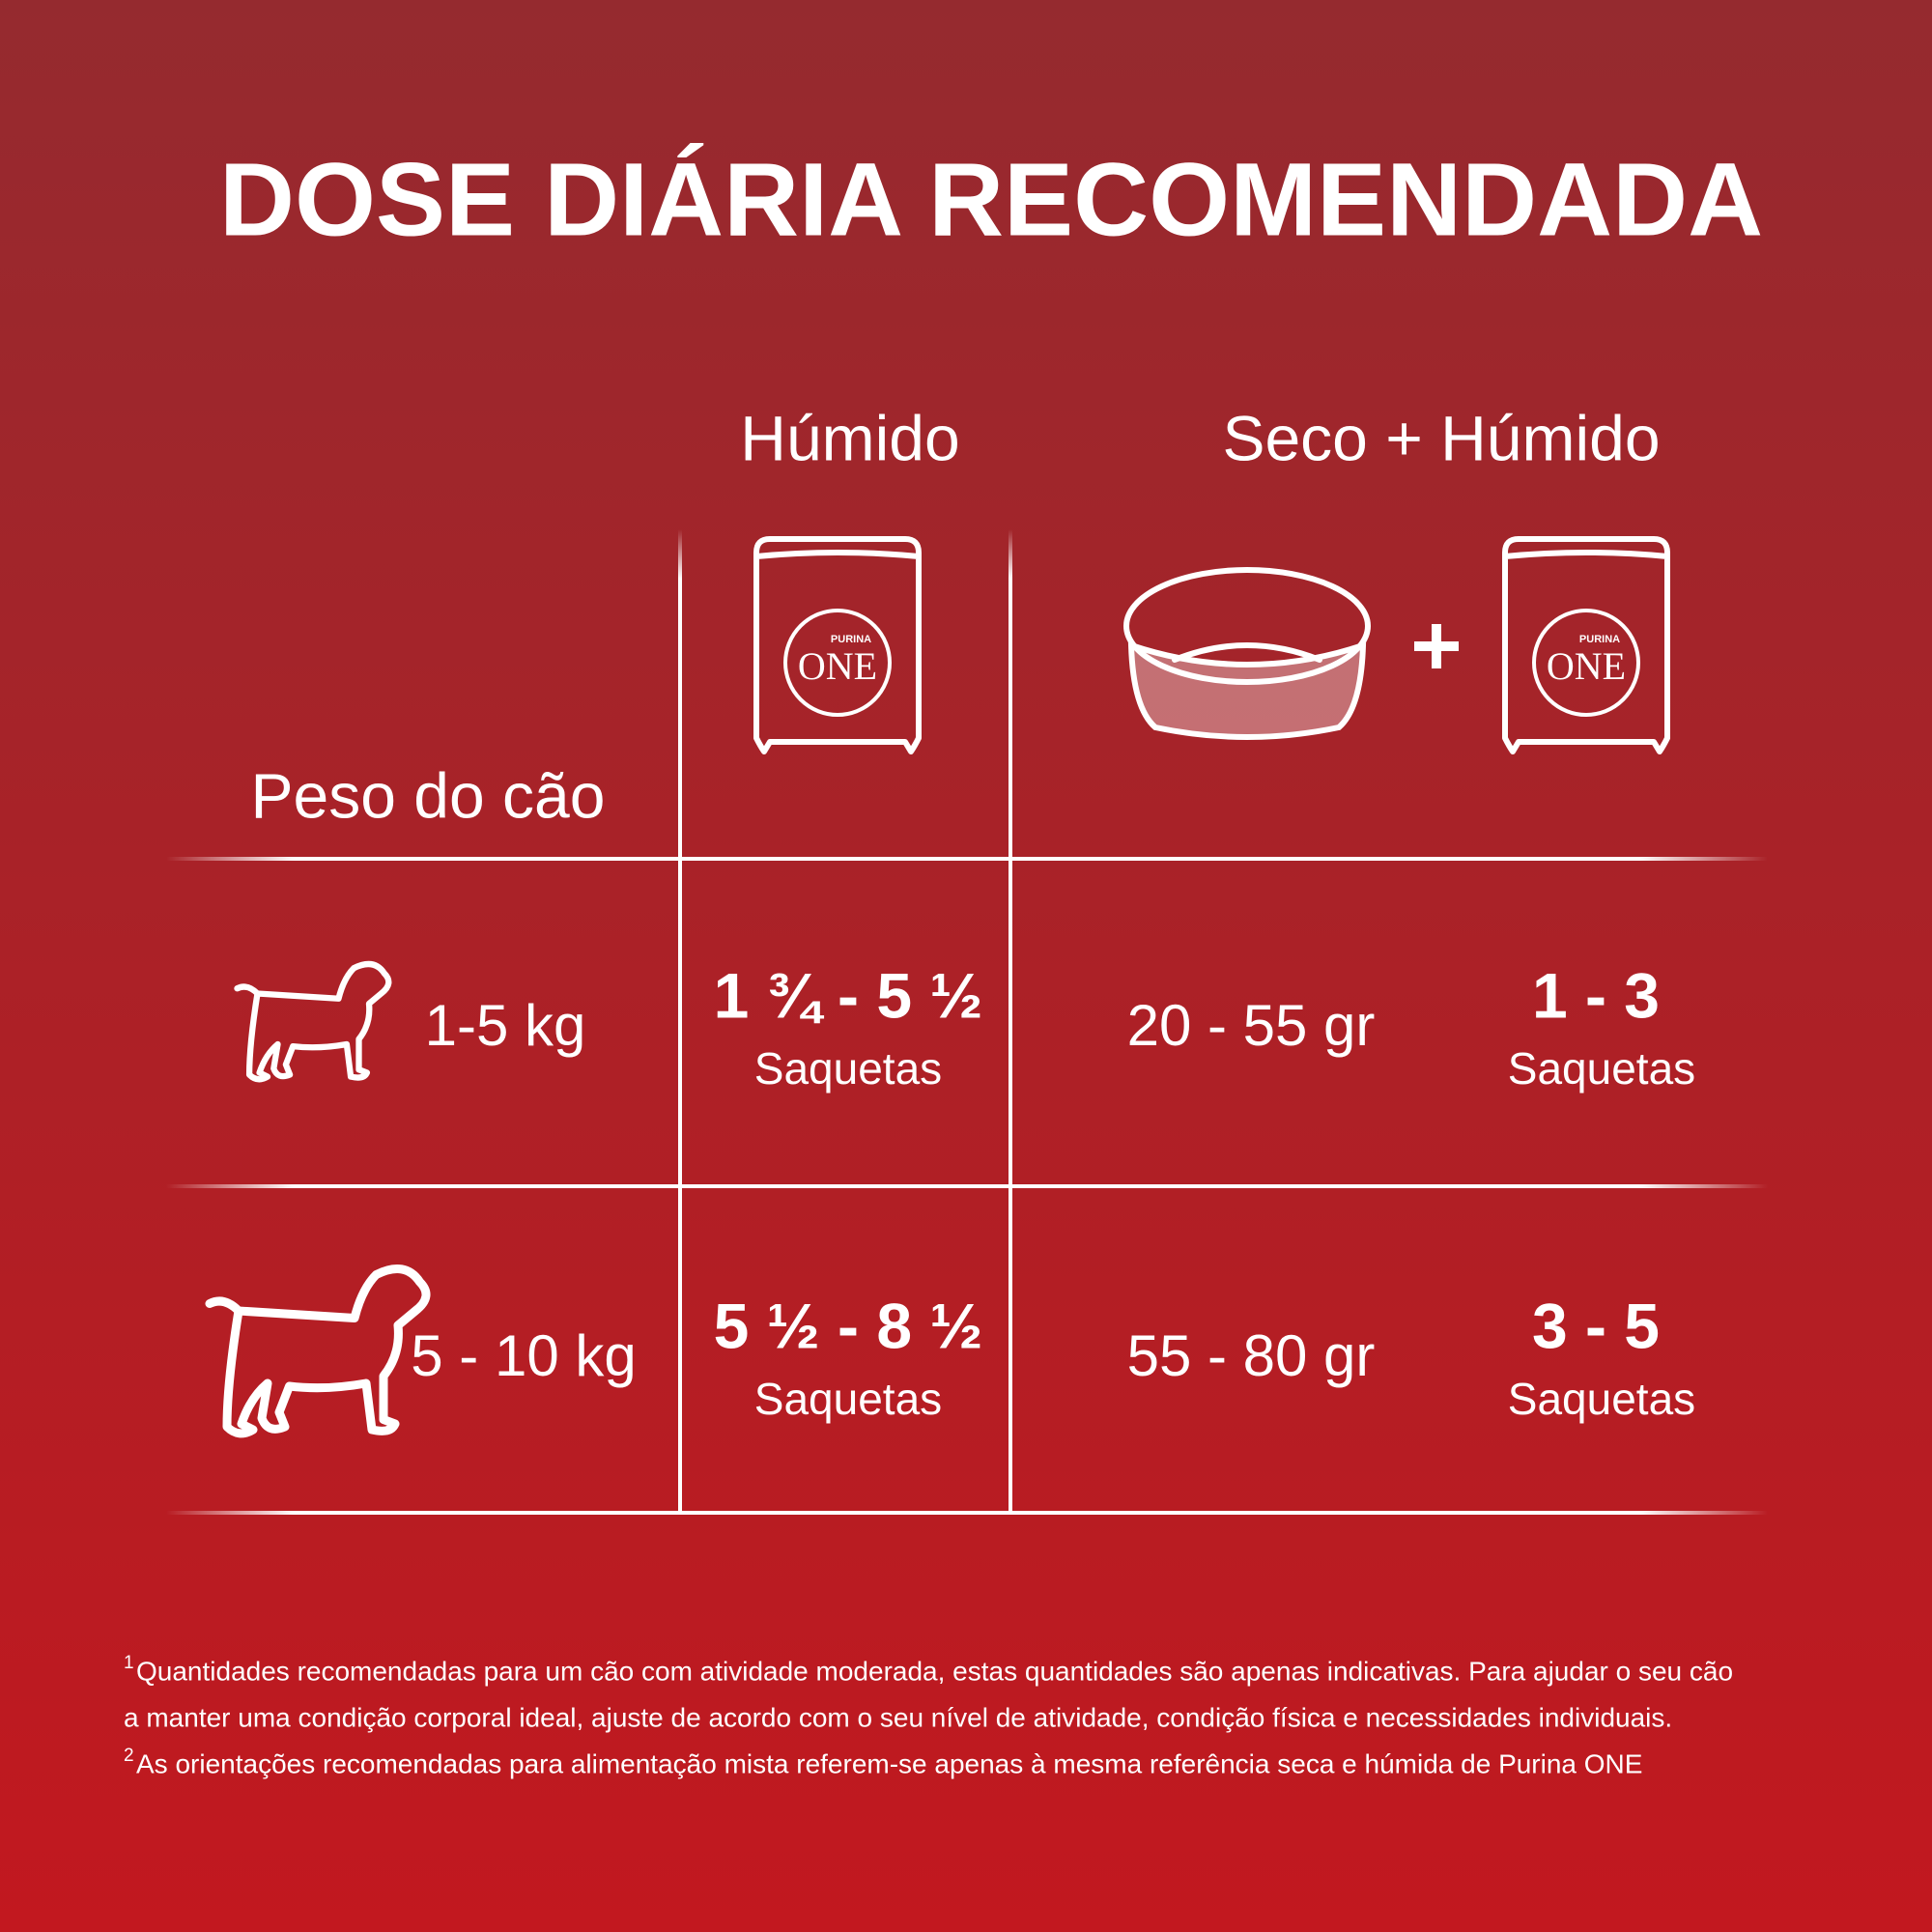 This screenshot has height=1932, width=1932. What do you see at coordinates (1251, 1355) in the screenshot?
I see `dry-amount: 55 - 80 gr` at bounding box center [1251, 1355].